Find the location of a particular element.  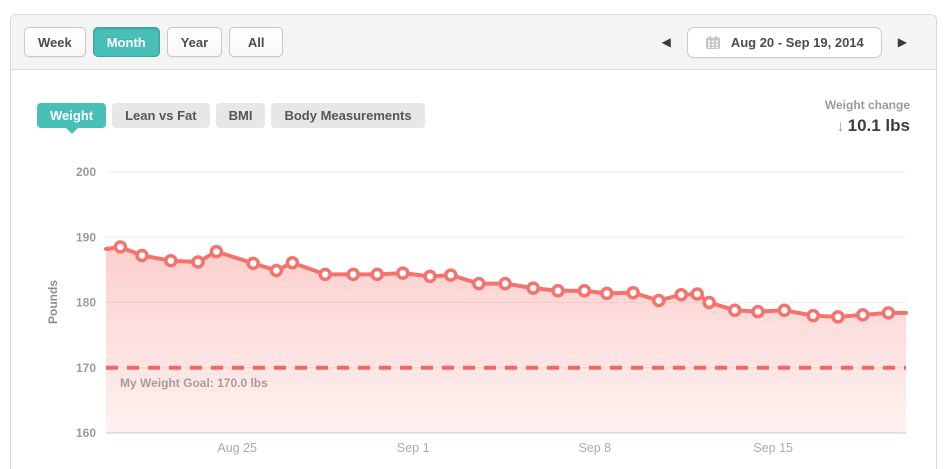

weight-change-value-row: ↓ 10.1 lbs is located at coordinates (867, 126).